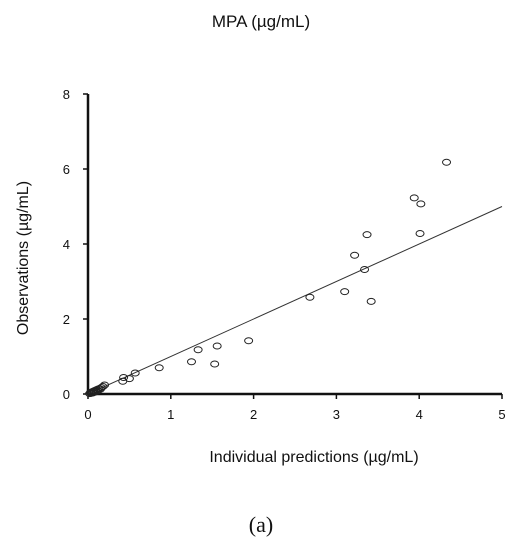 The image size is (522, 550). Describe the element at coordinates (66, 94) in the screenshot. I see `y-tick-label: 8` at that location.